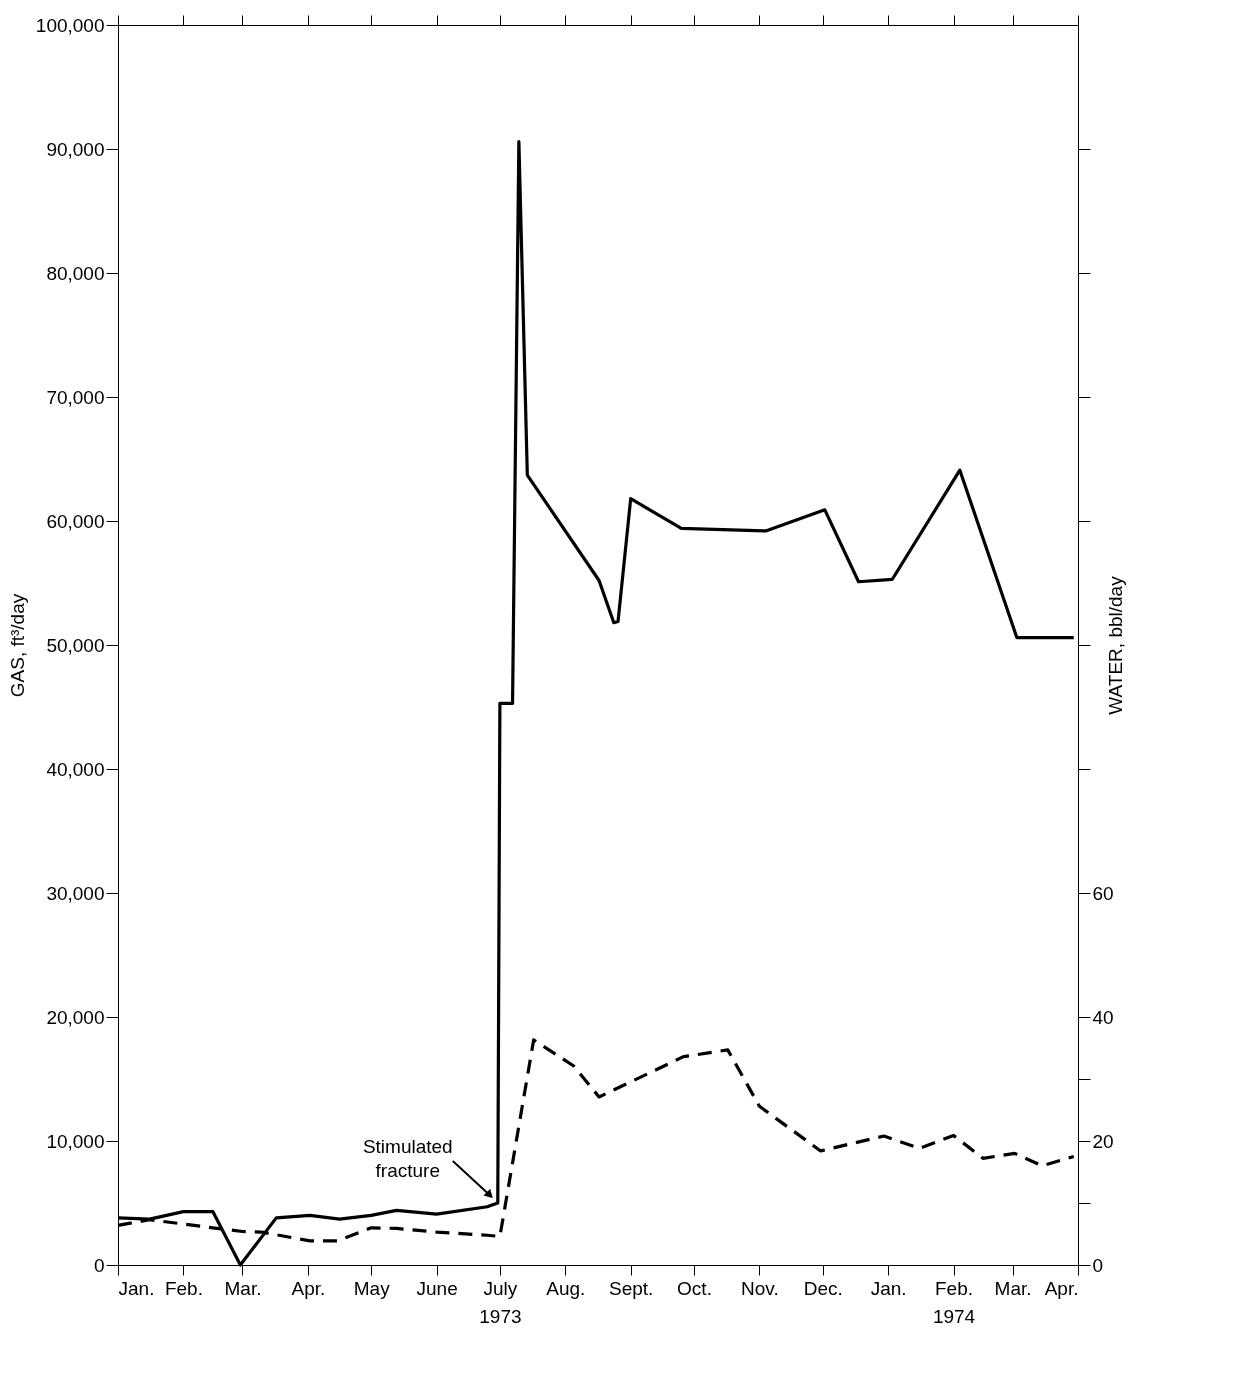 Image resolution: width=1247 pixels, height=1389 pixels. What do you see at coordinates (407, 1158) in the screenshot?
I see `annotation: Stimulated fracture` at bounding box center [407, 1158].